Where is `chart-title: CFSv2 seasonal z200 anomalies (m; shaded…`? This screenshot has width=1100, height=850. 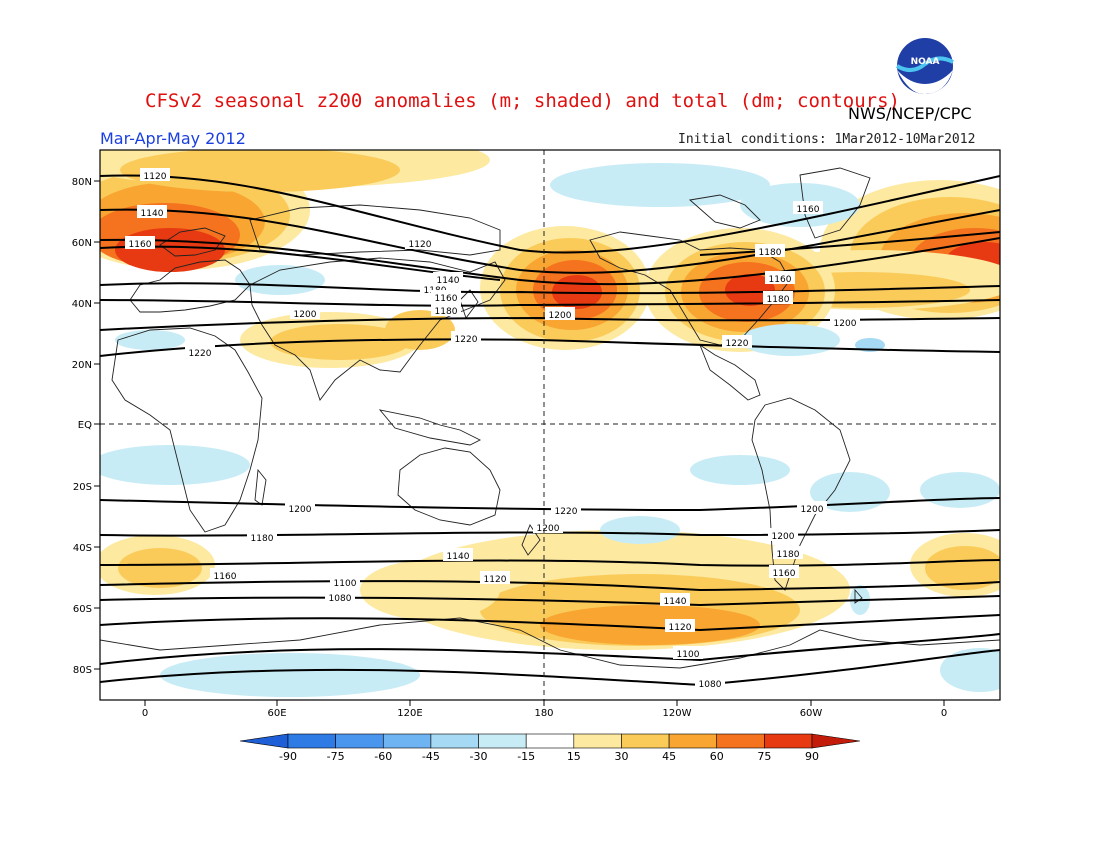 chart-title: CFSv2 seasonal z200 anomalies (m; shaded… is located at coordinates (522, 101).